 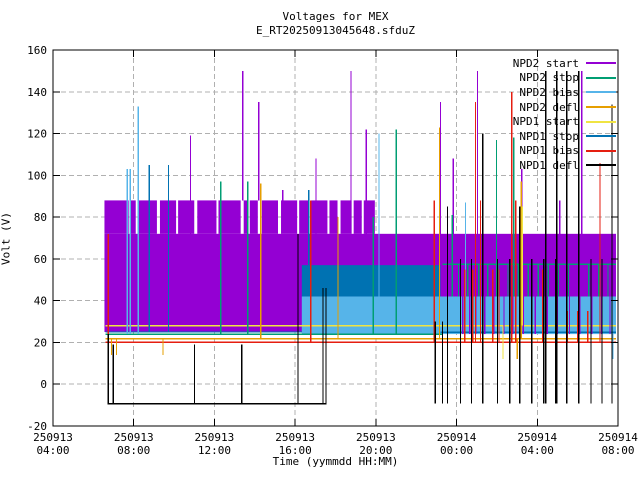 I want to click on y-tick-label: 140, so click(x=37, y=92).